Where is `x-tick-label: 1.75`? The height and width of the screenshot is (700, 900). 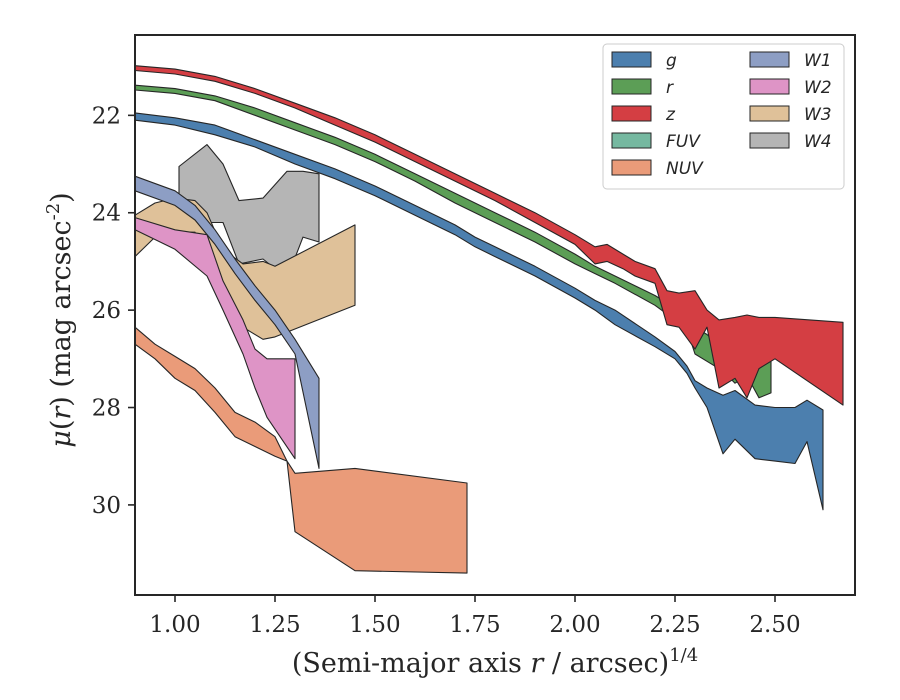
x-tick-label: 1.75 is located at coordinates (474, 625).